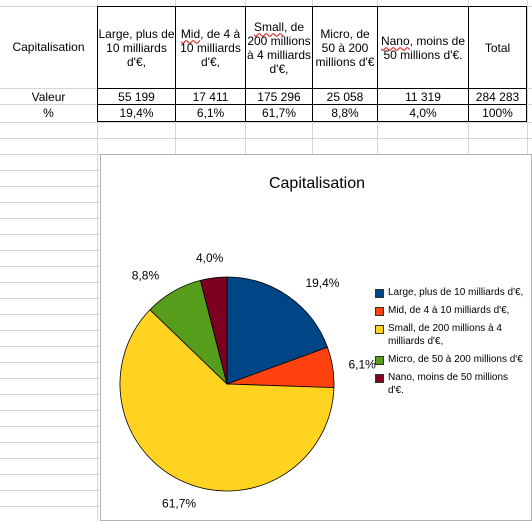  I want to click on legend-swatch-small, so click(379, 329).